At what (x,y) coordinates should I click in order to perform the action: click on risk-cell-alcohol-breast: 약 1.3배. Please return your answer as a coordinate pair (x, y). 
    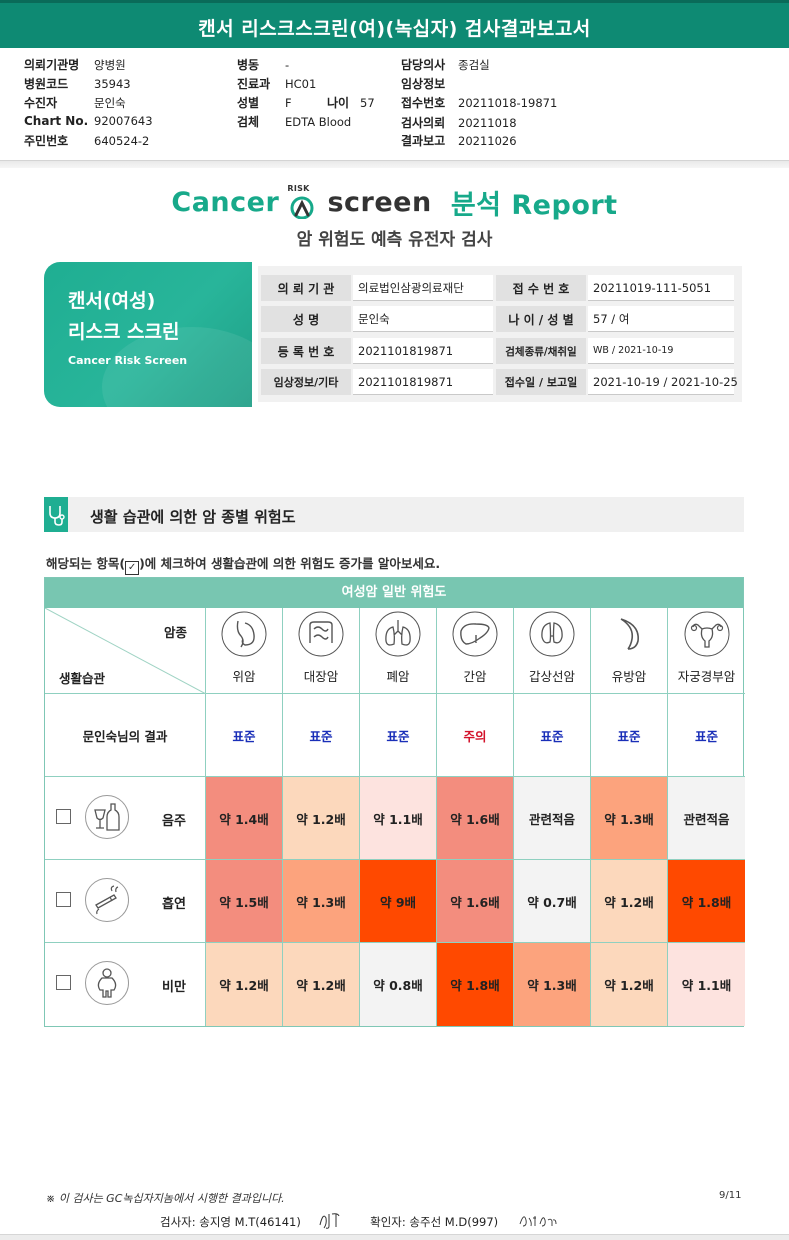
    Looking at the image, I should click on (629, 818).